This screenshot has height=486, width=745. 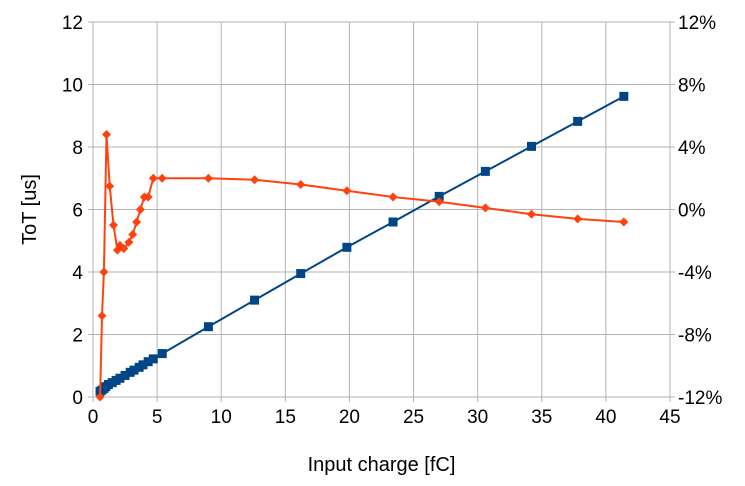 I want to click on x-tick-label: 35, so click(x=541, y=417).